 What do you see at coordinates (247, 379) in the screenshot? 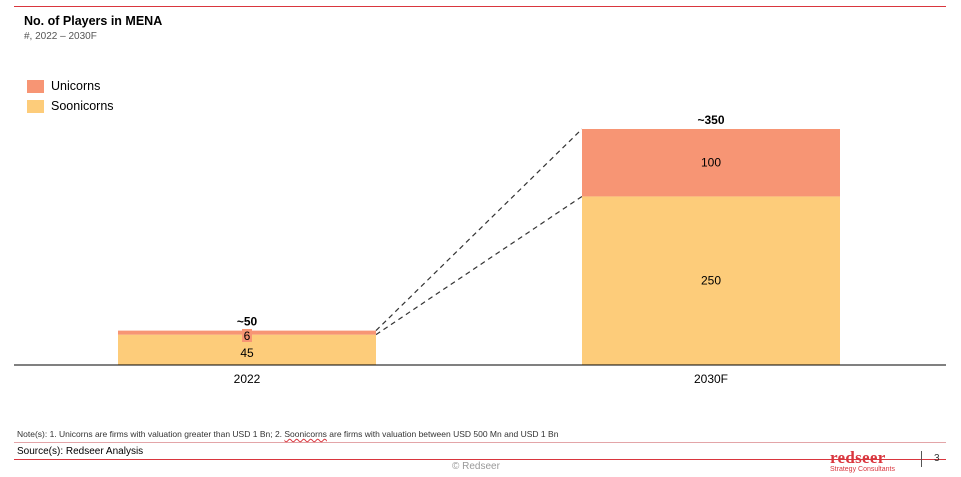
I see `x-tick-2022: 2022` at bounding box center [247, 379].